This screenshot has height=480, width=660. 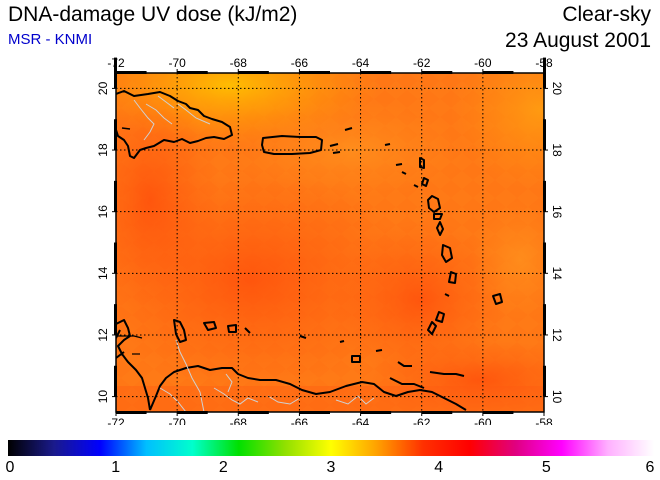 I want to click on tick-label-top: -70, so click(x=177, y=63).